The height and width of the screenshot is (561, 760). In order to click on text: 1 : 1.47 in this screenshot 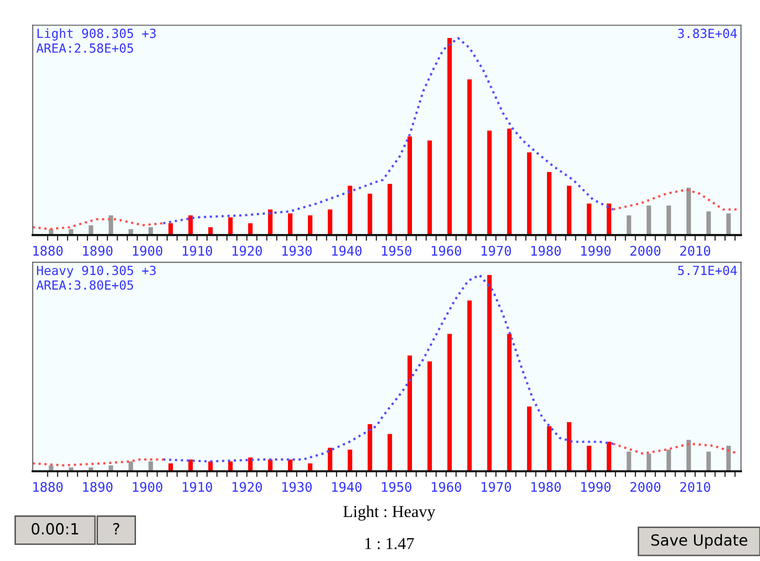, I will do `click(389, 544)`.